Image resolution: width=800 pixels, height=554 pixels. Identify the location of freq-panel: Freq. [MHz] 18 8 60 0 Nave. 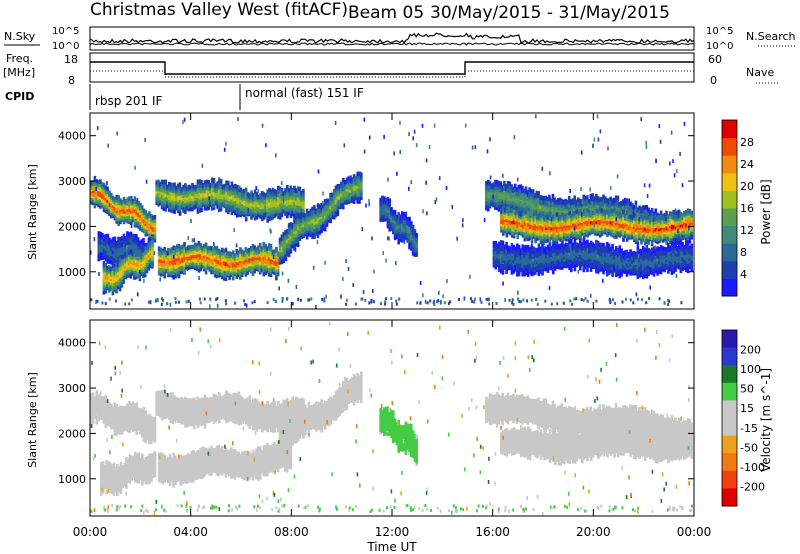
(390, 69).